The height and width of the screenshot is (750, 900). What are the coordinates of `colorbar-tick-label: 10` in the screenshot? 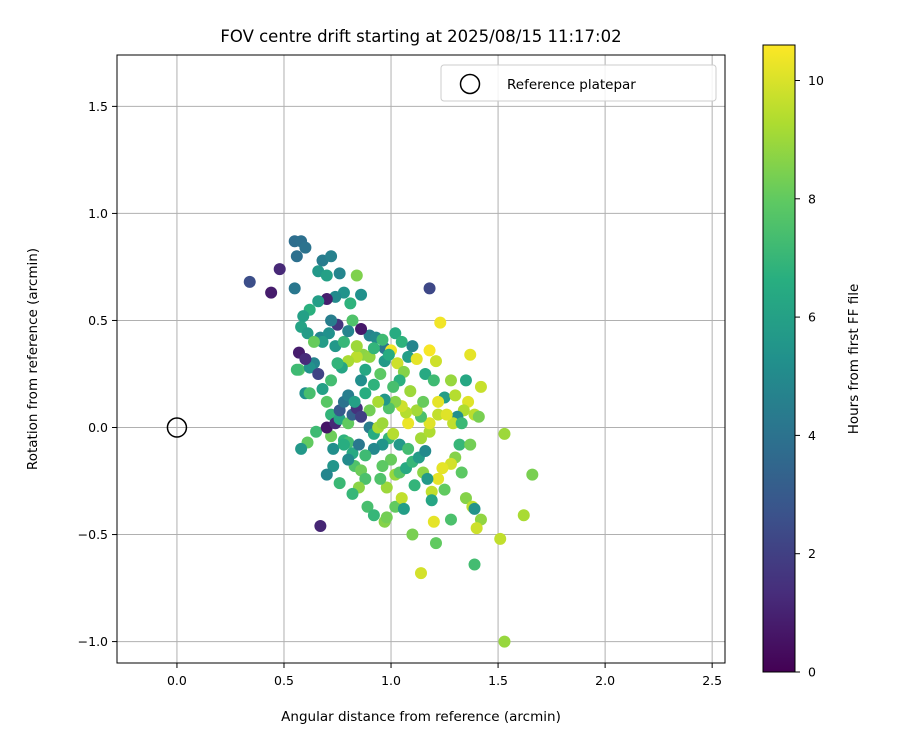 It's located at (816, 80).